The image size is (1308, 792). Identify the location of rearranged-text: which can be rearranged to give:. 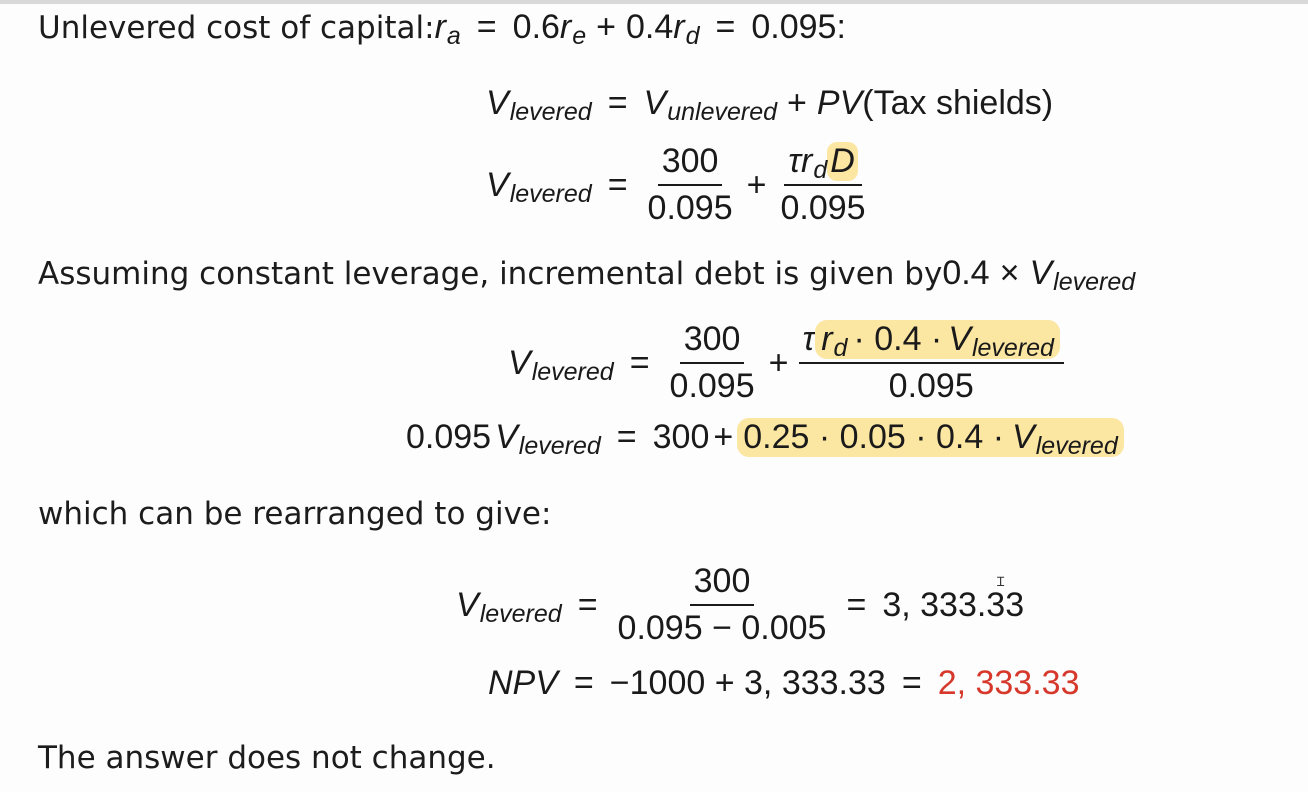
(295, 514).